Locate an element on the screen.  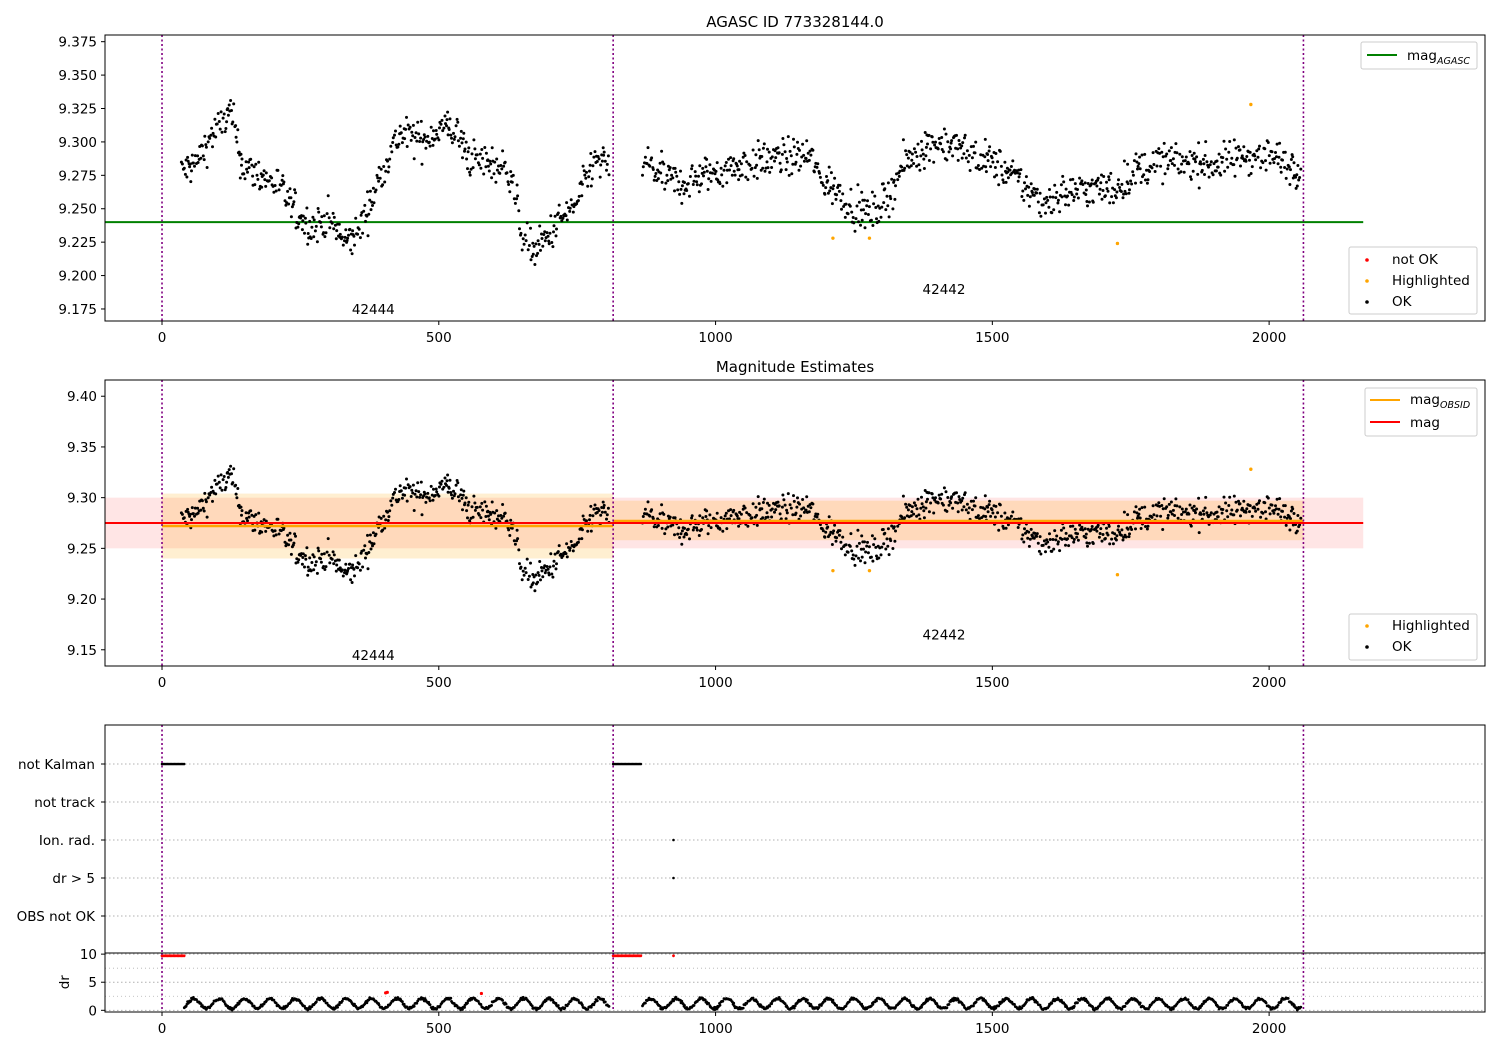
highlighted-point is located at coordinates (833, 570).